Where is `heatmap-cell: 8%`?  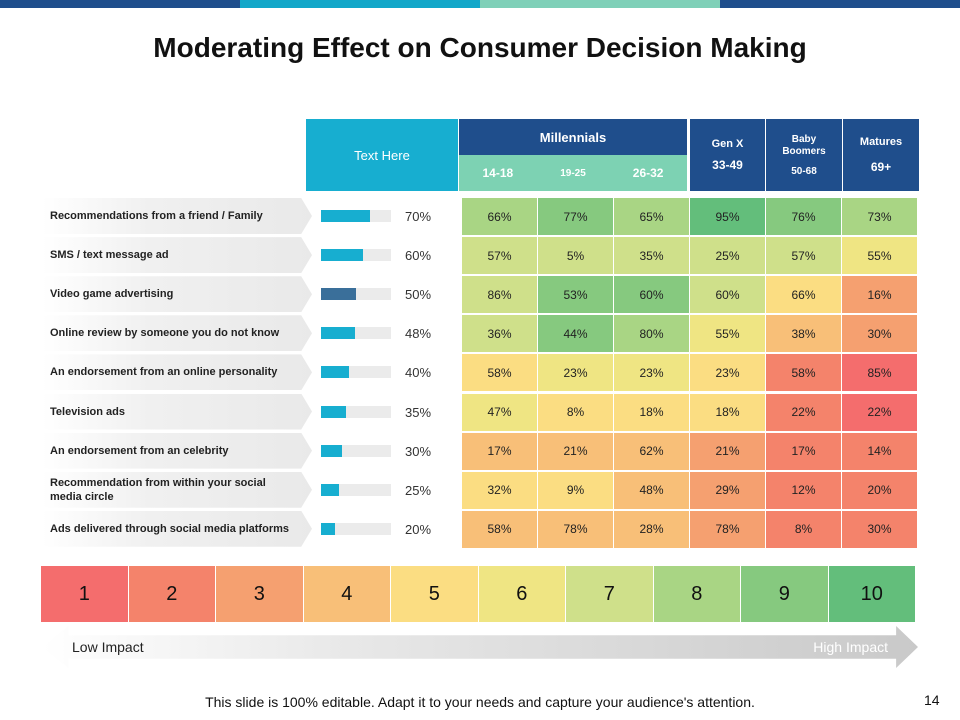
heatmap-cell: 8% is located at coordinates (576, 412).